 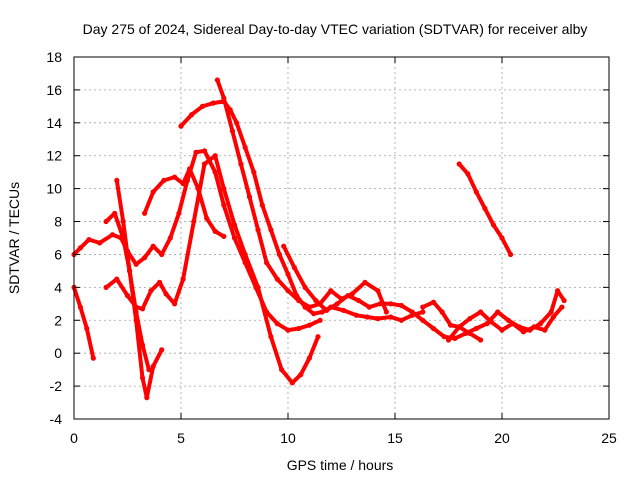 What do you see at coordinates (54, 123) in the screenshot?
I see `y-tick-label: 14` at bounding box center [54, 123].